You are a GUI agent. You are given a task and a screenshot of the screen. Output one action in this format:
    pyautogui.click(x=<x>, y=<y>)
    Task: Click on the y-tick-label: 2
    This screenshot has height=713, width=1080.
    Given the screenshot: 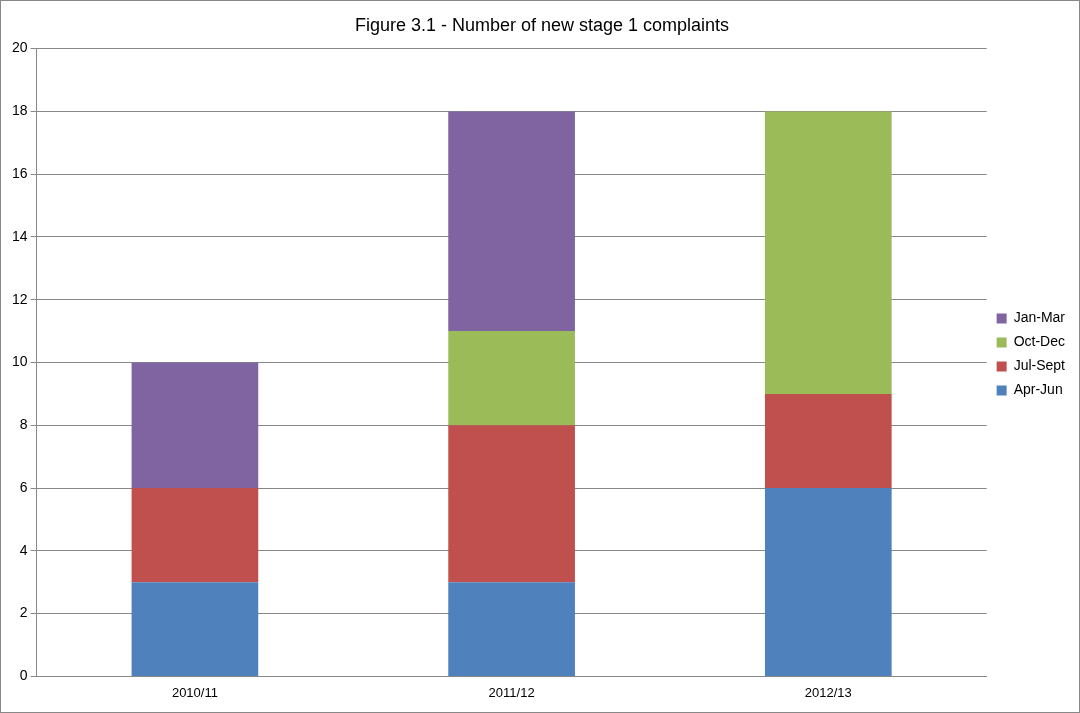 What is the action you would take?
    pyautogui.click(x=23, y=612)
    